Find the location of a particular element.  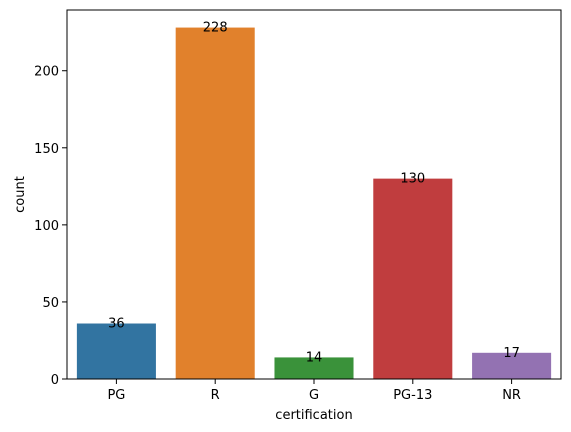

data-label-pg-13: 130 is located at coordinates (412, 179).